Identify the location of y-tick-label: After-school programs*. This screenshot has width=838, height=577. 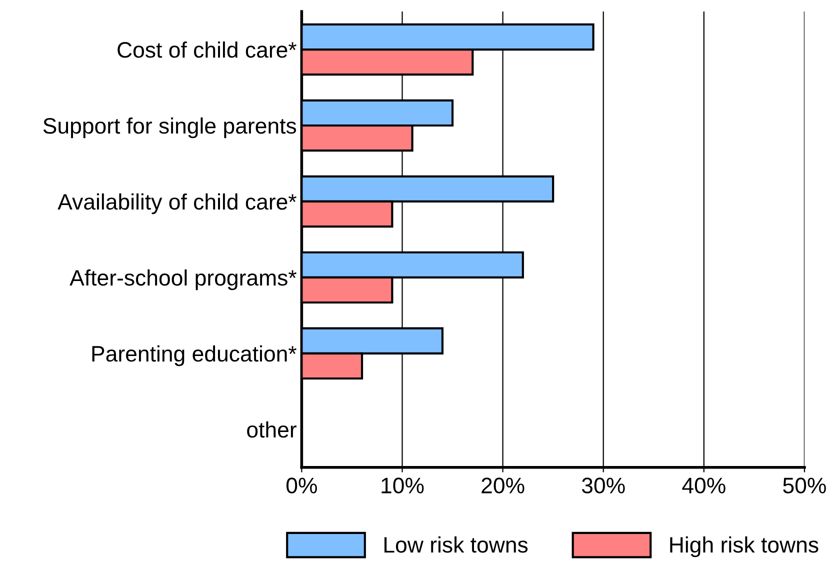
(183, 279).